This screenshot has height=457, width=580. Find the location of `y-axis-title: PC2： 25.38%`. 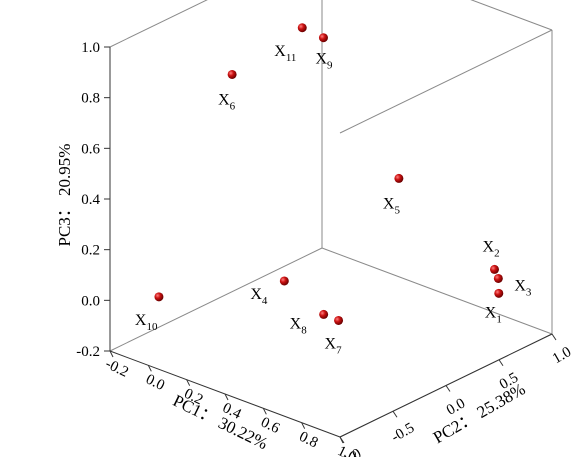

y-axis-title: PC2： 25.38% is located at coordinates (479, 413).